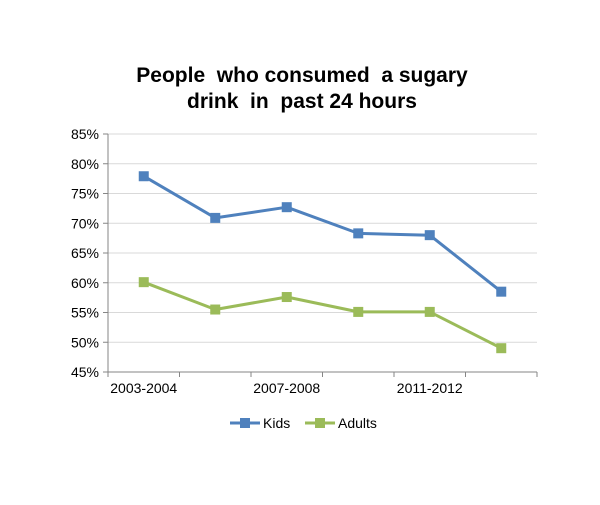  I want to click on y-tick-label-80: 80%, so click(85, 164).